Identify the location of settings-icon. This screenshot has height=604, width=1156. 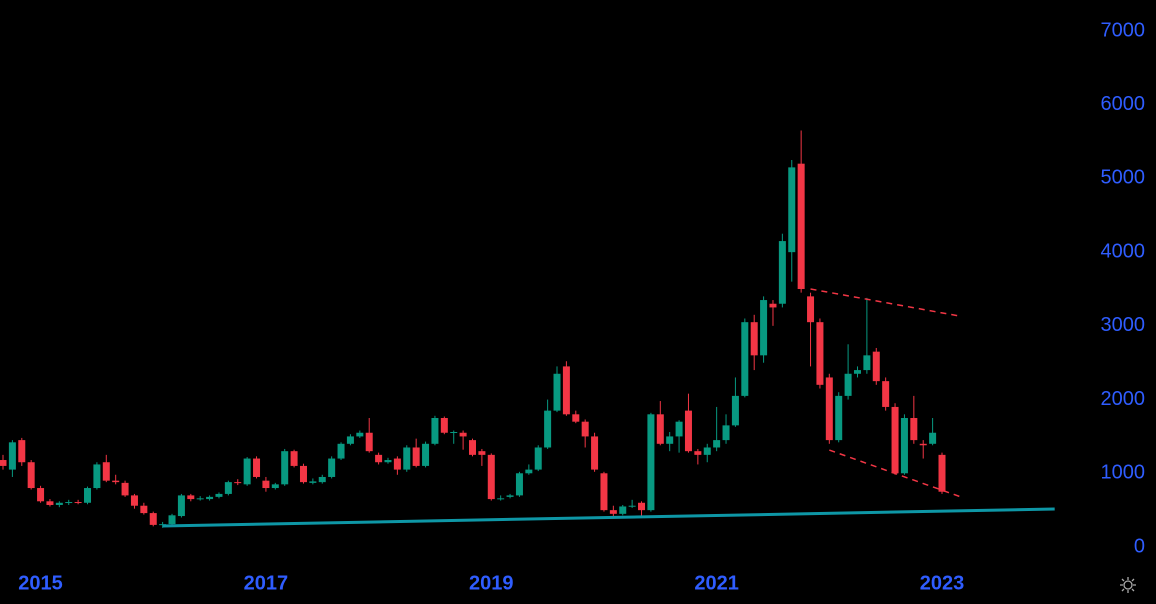
(1128, 585).